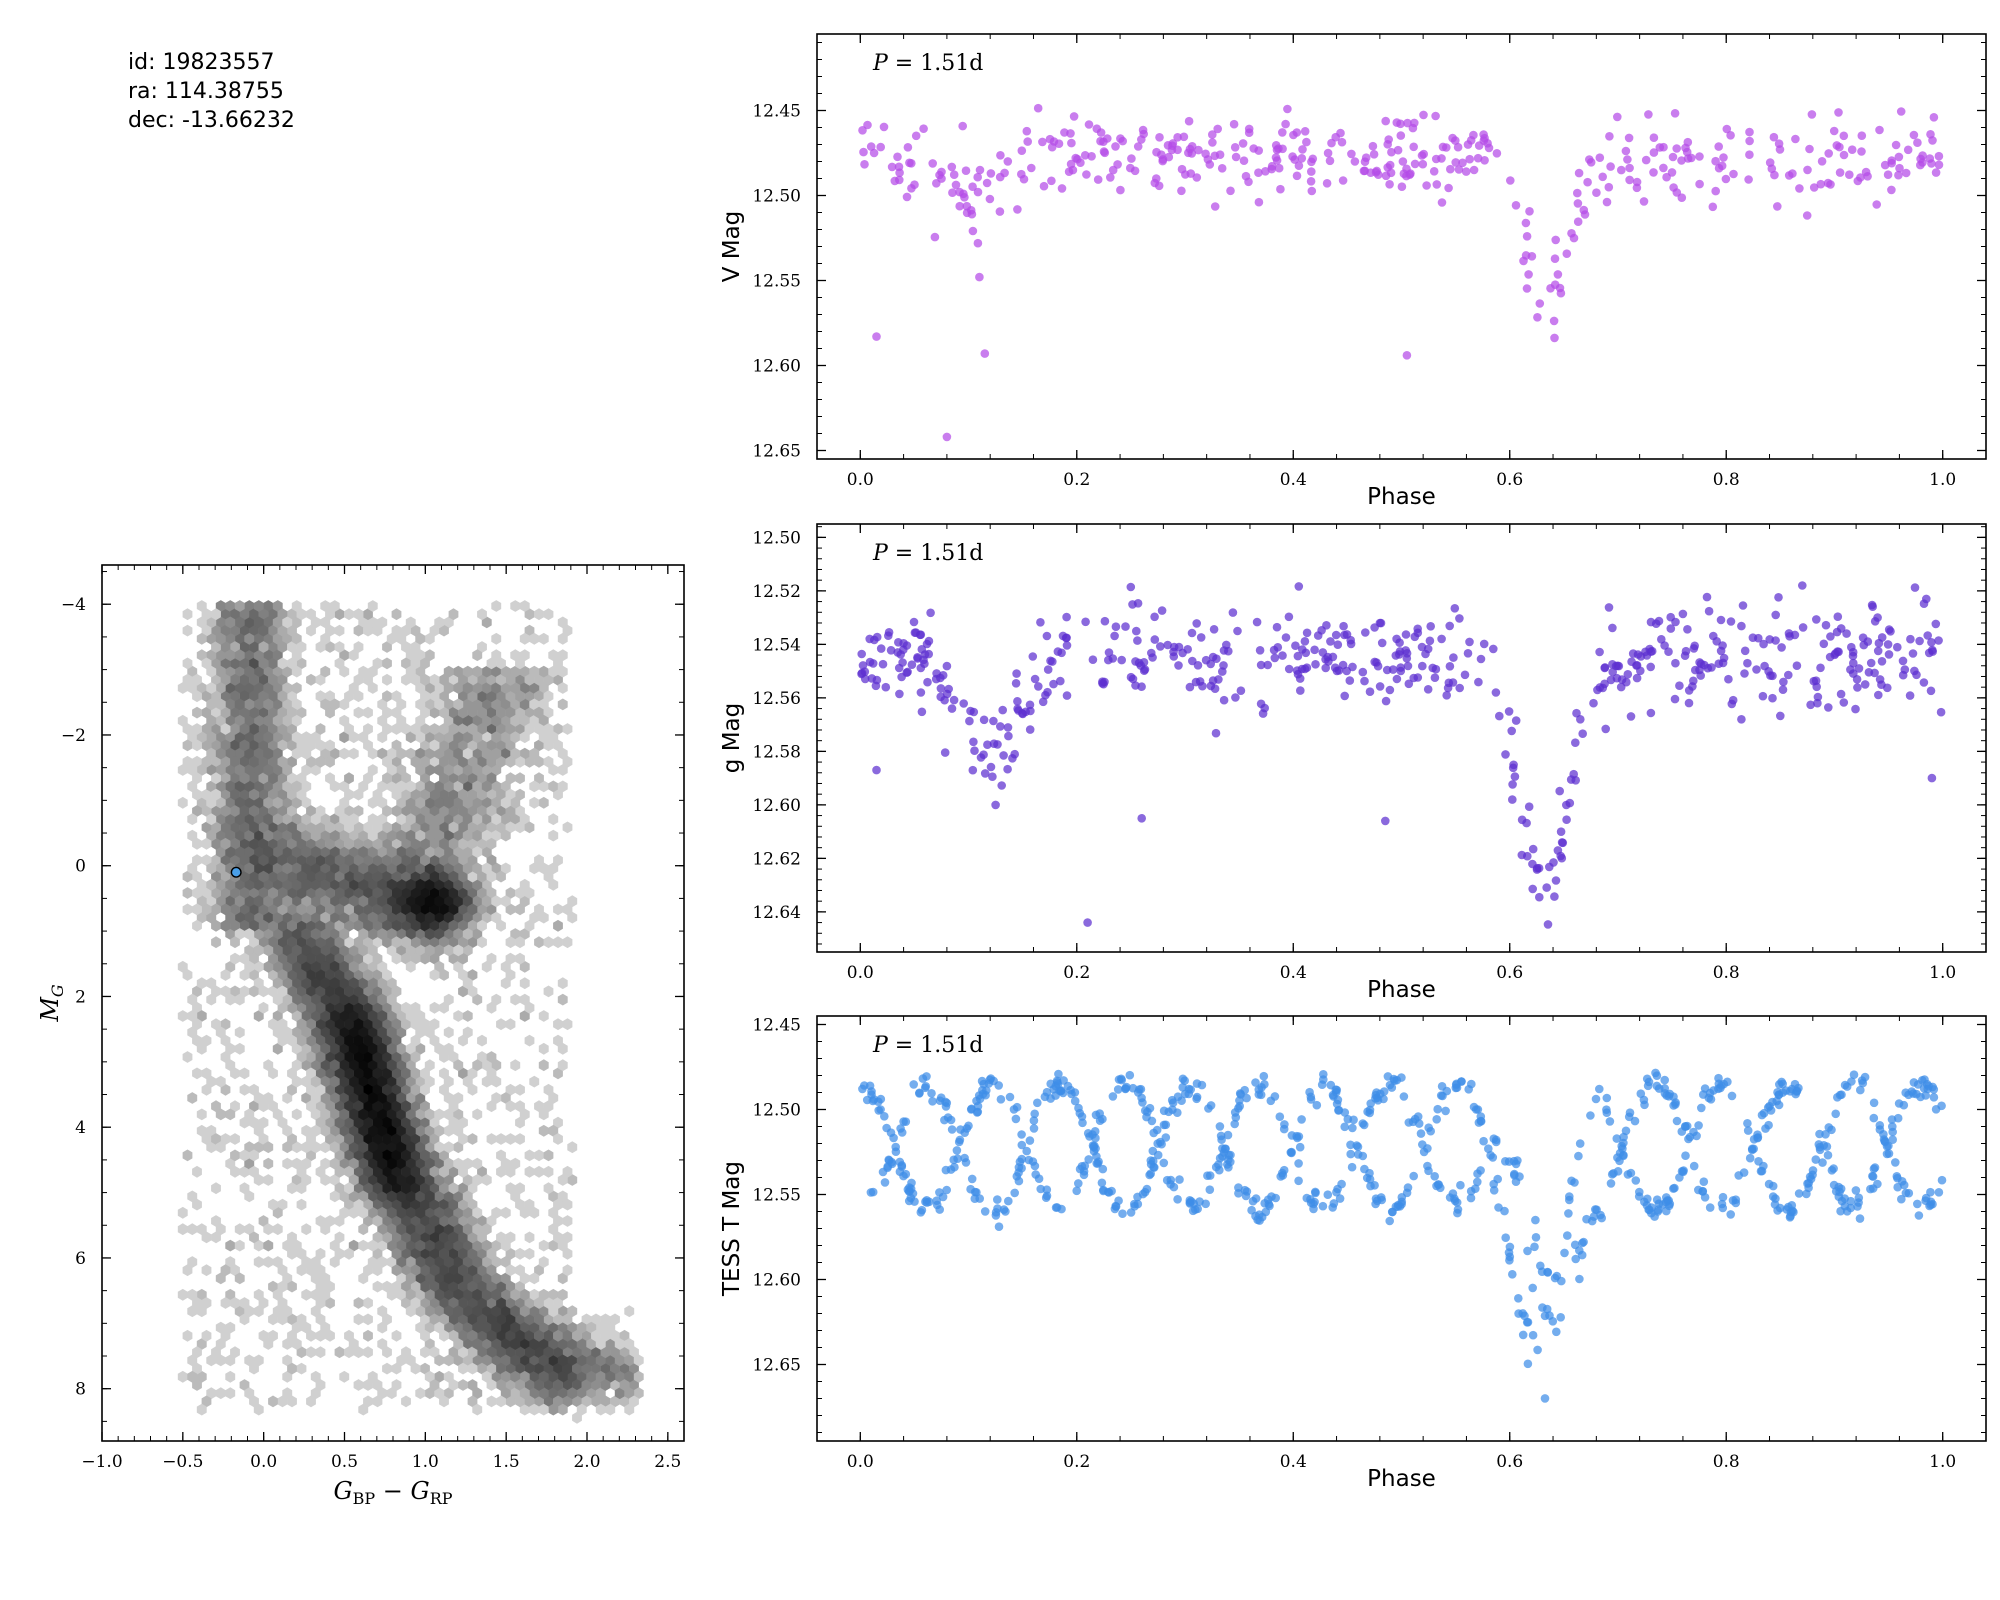 The height and width of the screenshot is (1600, 2000). What do you see at coordinates (776, 112) in the screenshot?
I see `V-ytick-label: 12.45` at bounding box center [776, 112].